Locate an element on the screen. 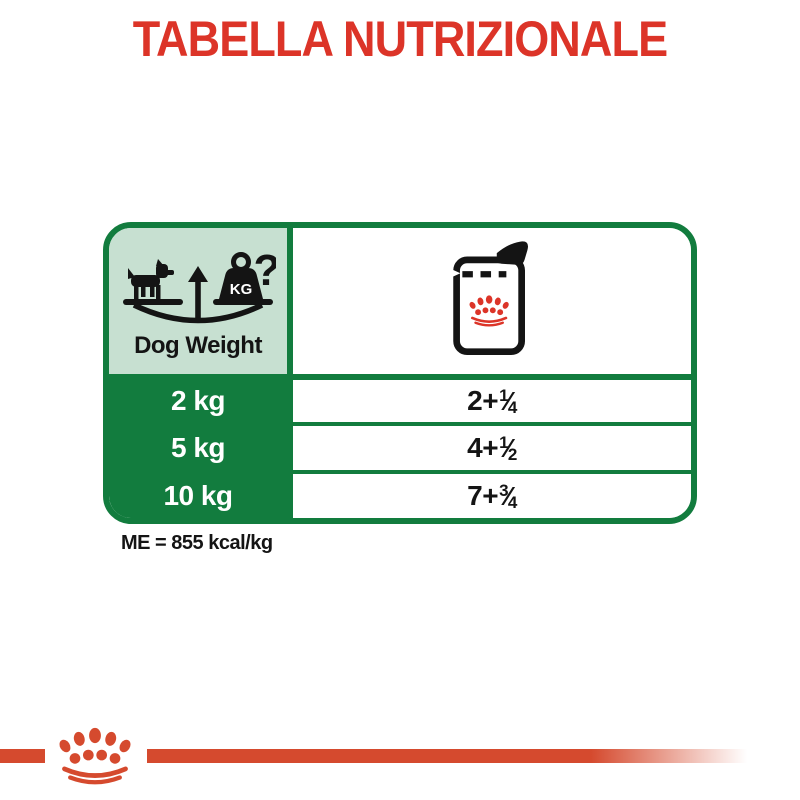  table-row-amount: 2+1⁄4 is located at coordinates (492, 398).